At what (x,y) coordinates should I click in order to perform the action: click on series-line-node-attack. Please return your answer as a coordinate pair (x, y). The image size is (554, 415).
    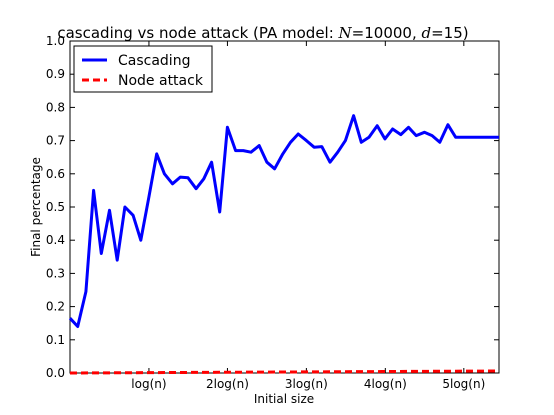
    Looking at the image, I should click on (284, 372).